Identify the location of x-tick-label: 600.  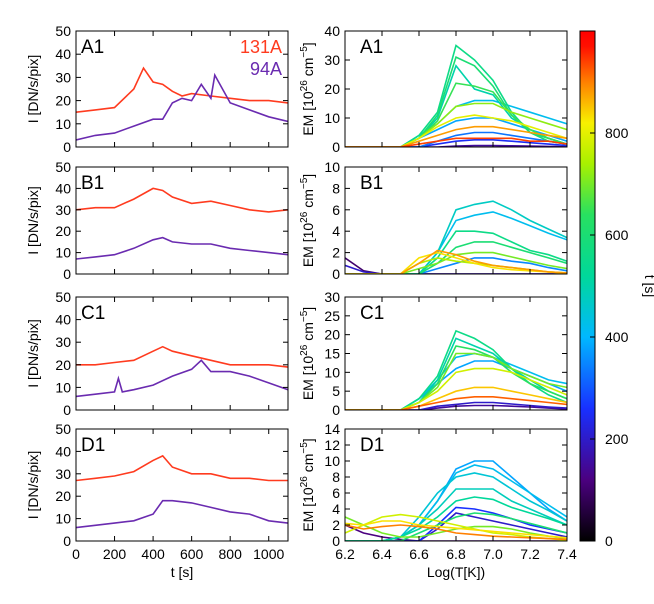
(192, 554).